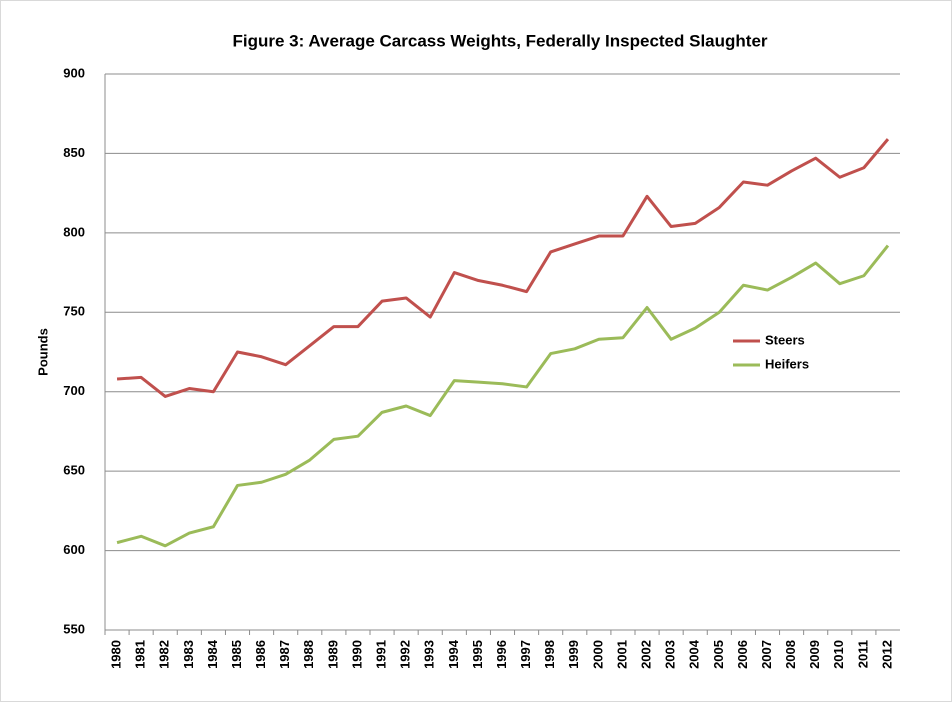  I want to click on x-tick-label: 1989, so click(332, 654).